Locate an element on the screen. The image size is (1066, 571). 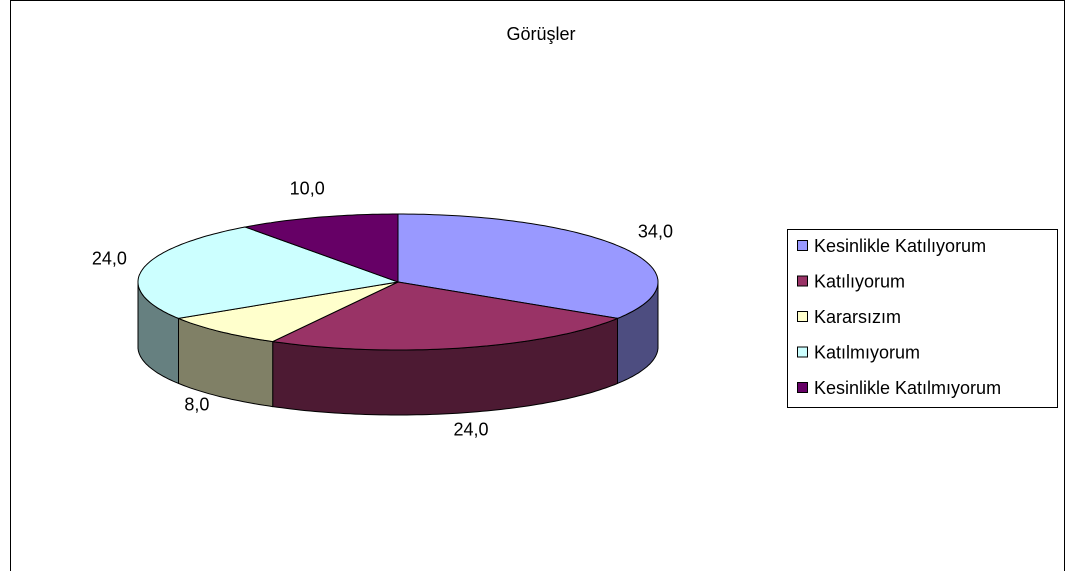
legend-label: Katılmıyorum is located at coordinates (867, 352).